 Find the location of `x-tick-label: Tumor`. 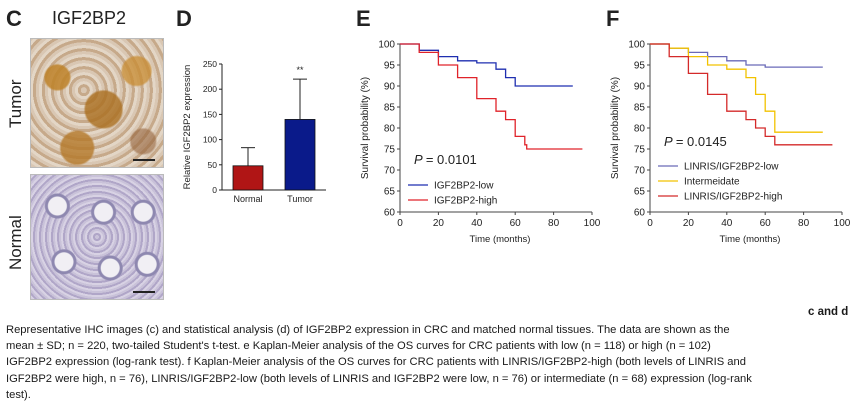

x-tick-label: Tumor is located at coordinates (300, 199).